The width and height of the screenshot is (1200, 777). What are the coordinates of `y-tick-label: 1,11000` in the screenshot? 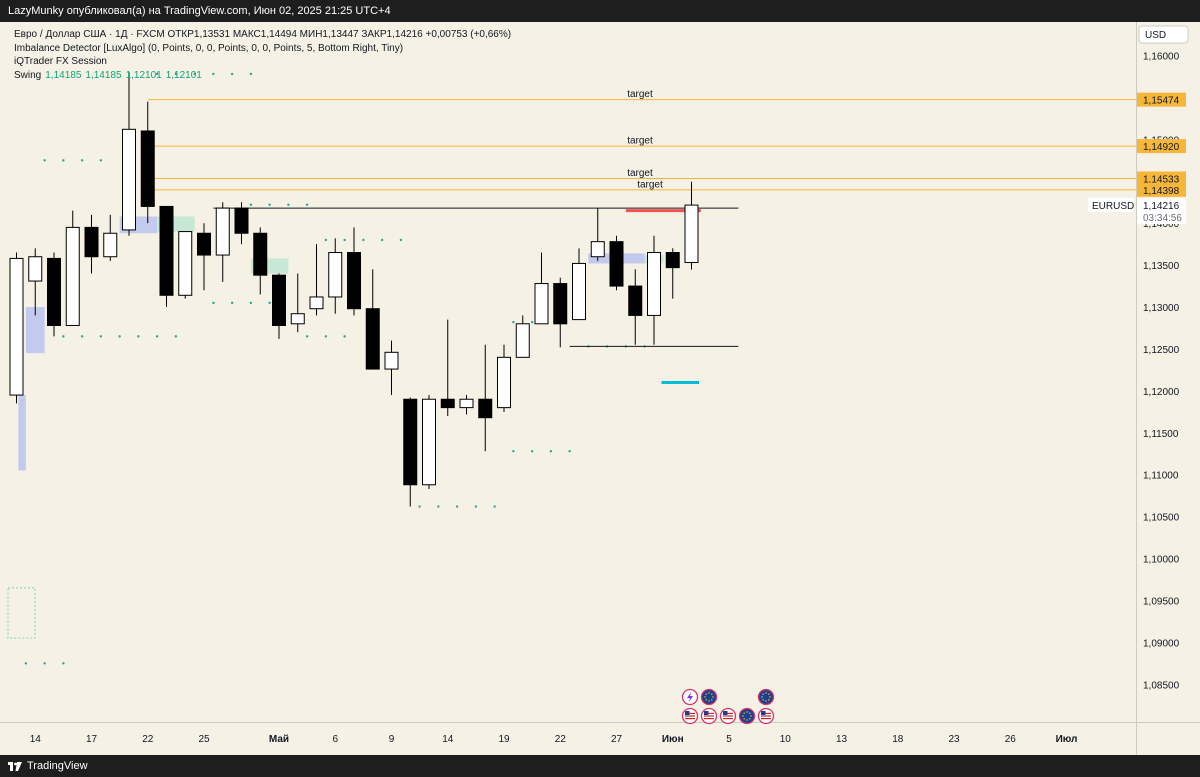 It's located at (1161, 476).